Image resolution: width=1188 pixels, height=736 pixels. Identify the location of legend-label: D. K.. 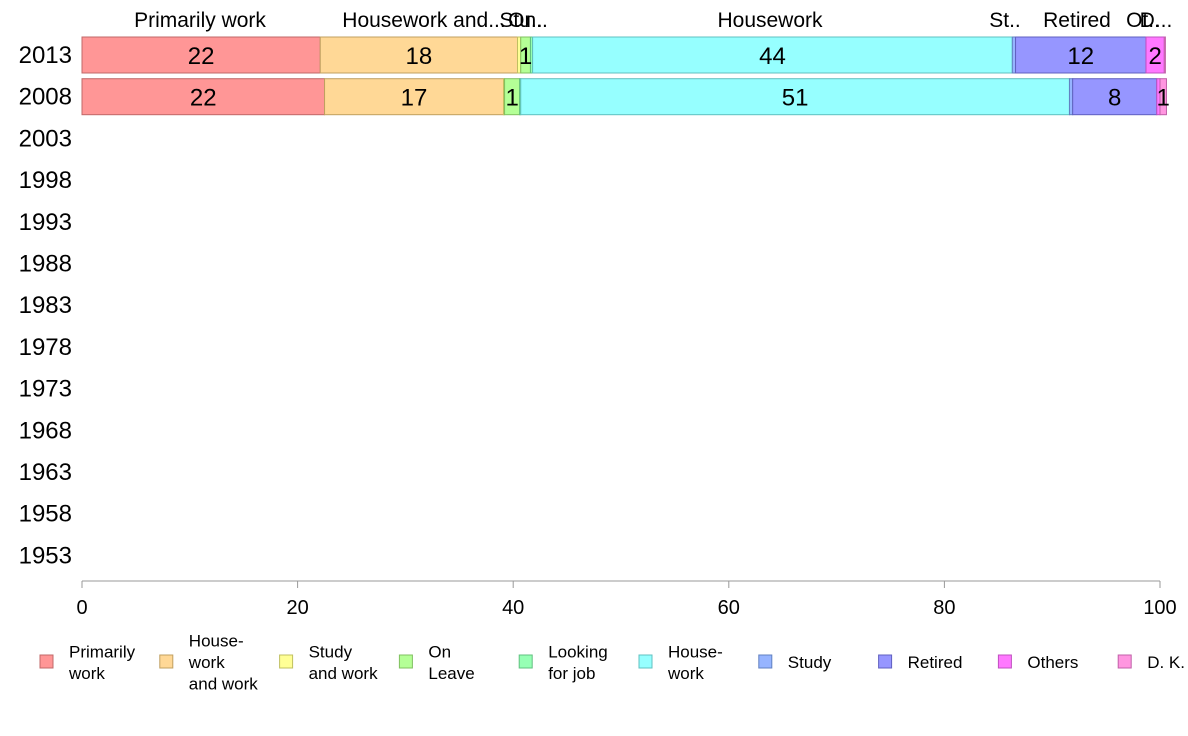
(1166, 662).